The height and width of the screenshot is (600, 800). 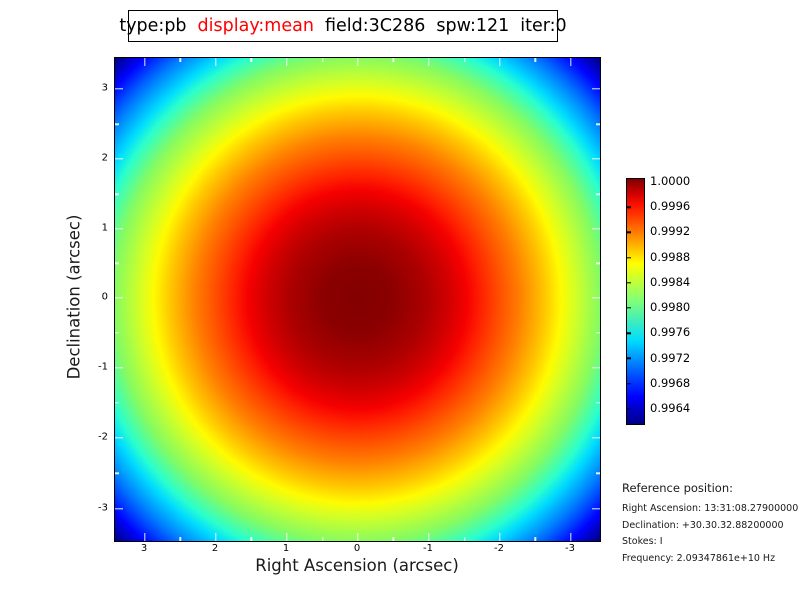 What do you see at coordinates (428, 548) in the screenshot?
I see `x-tick-label: -1` at bounding box center [428, 548].